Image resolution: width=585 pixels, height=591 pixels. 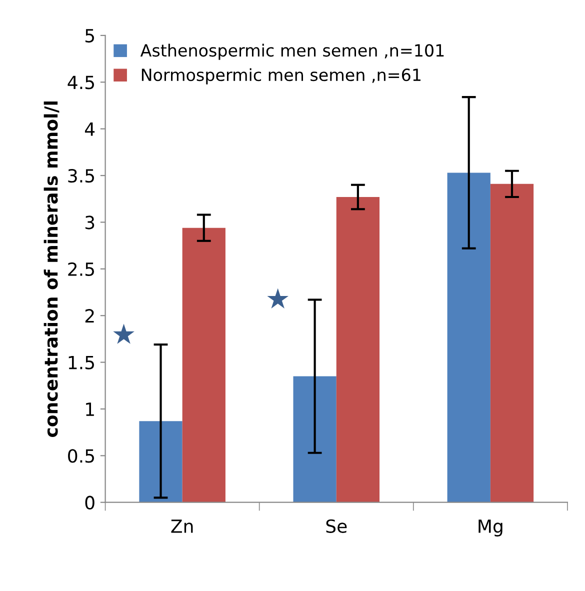 What do you see at coordinates (490, 528) in the screenshot?
I see `x-tick-label: Mg` at bounding box center [490, 528].